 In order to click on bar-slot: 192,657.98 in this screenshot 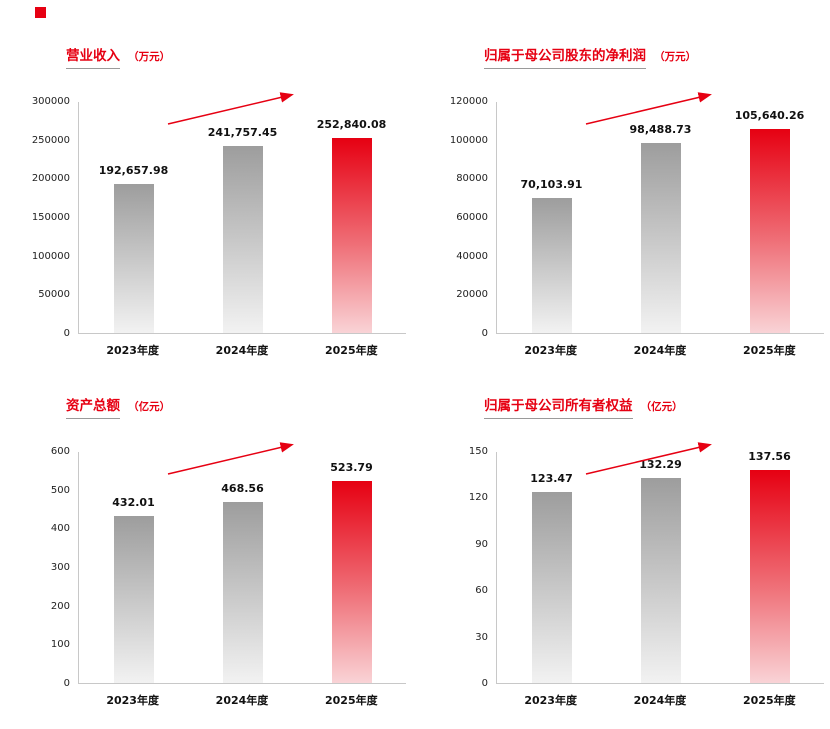, I will do `click(133, 217)`.